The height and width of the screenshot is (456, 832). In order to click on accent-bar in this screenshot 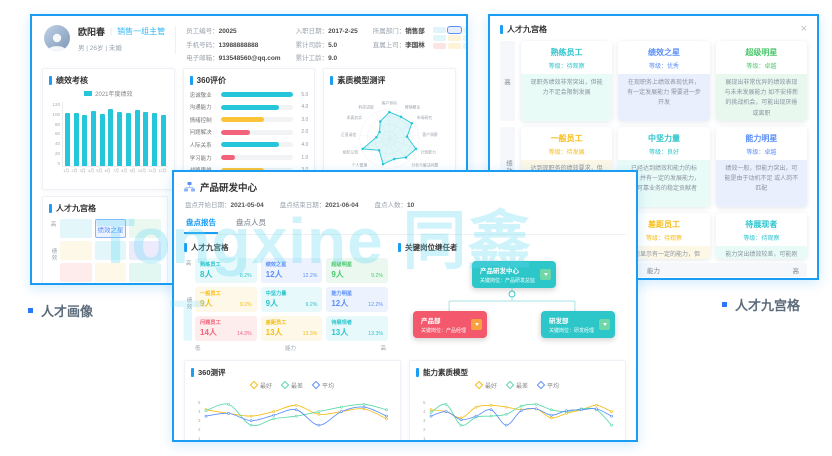, I will do `click(191, 80)`.